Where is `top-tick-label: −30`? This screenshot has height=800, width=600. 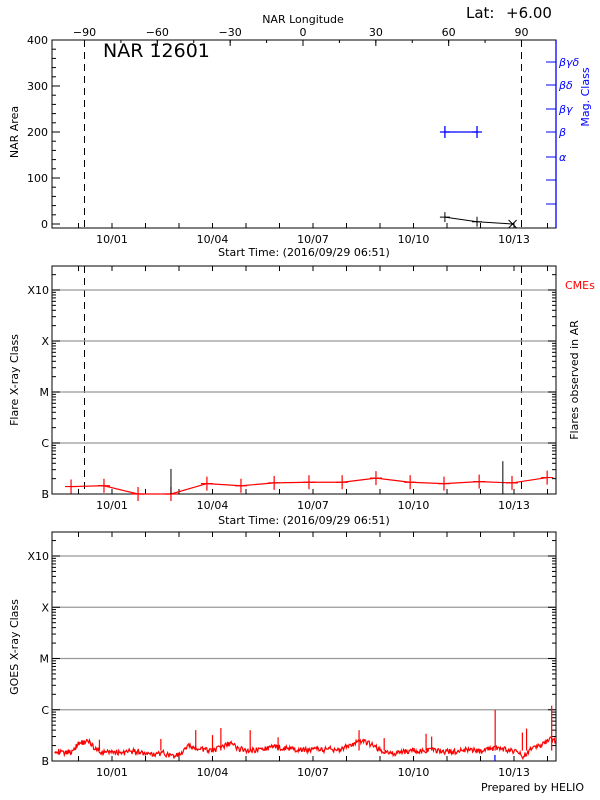
top-tick-label: −30 is located at coordinates (230, 32).